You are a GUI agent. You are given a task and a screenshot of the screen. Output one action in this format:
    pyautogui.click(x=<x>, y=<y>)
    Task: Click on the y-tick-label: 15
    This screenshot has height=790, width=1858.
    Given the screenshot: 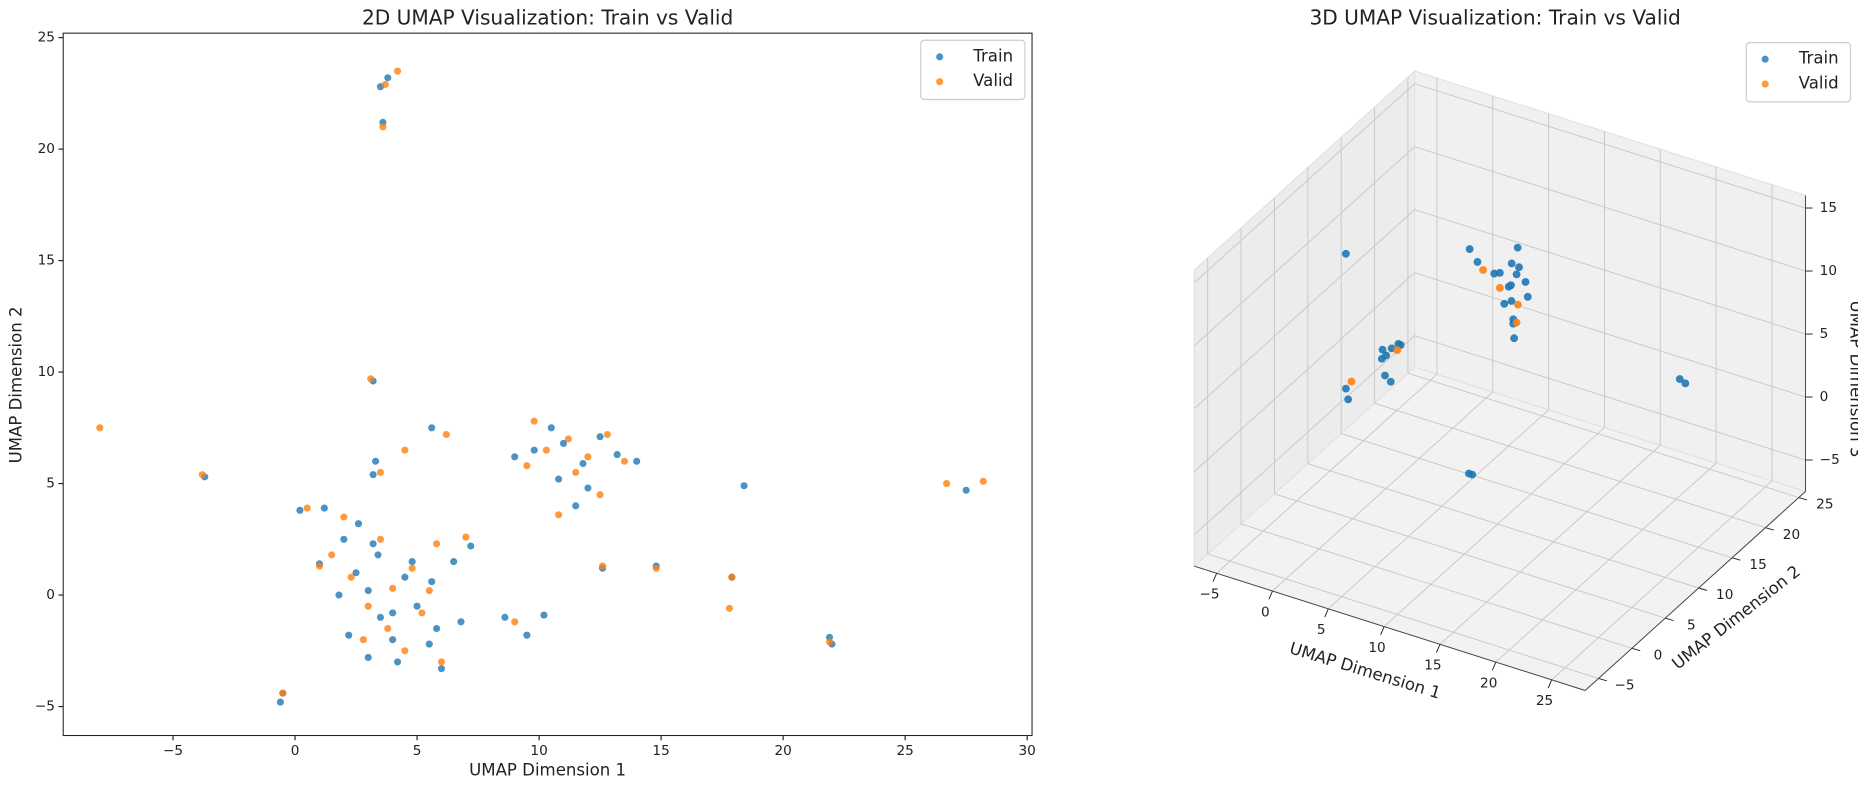 What is the action you would take?
    pyautogui.click(x=1757, y=565)
    